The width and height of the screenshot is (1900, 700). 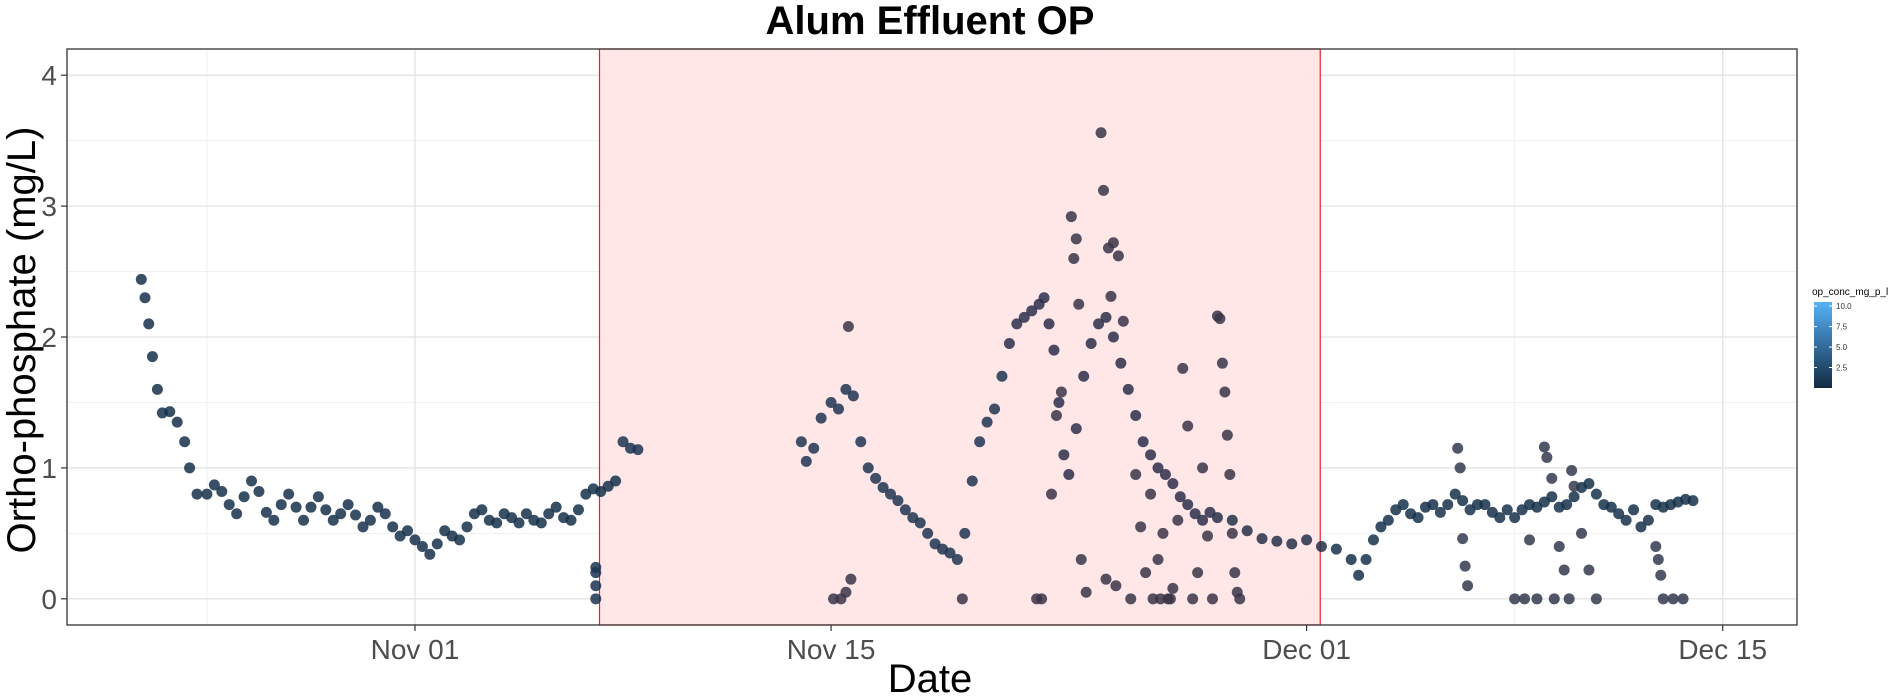 What do you see at coordinates (1850, 292) in the screenshot?
I see `legend-title: op_conc_mg_p_l` at bounding box center [1850, 292].